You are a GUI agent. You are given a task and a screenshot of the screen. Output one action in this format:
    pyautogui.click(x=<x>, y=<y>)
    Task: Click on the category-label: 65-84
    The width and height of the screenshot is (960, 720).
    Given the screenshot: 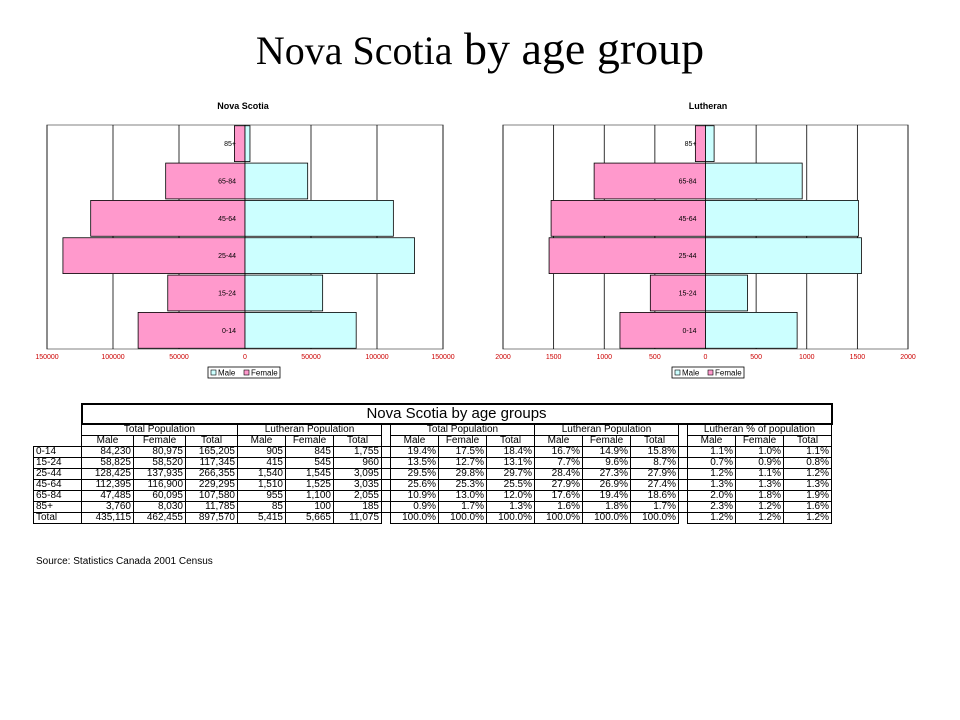 What is the action you would take?
    pyautogui.click(x=688, y=182)
    